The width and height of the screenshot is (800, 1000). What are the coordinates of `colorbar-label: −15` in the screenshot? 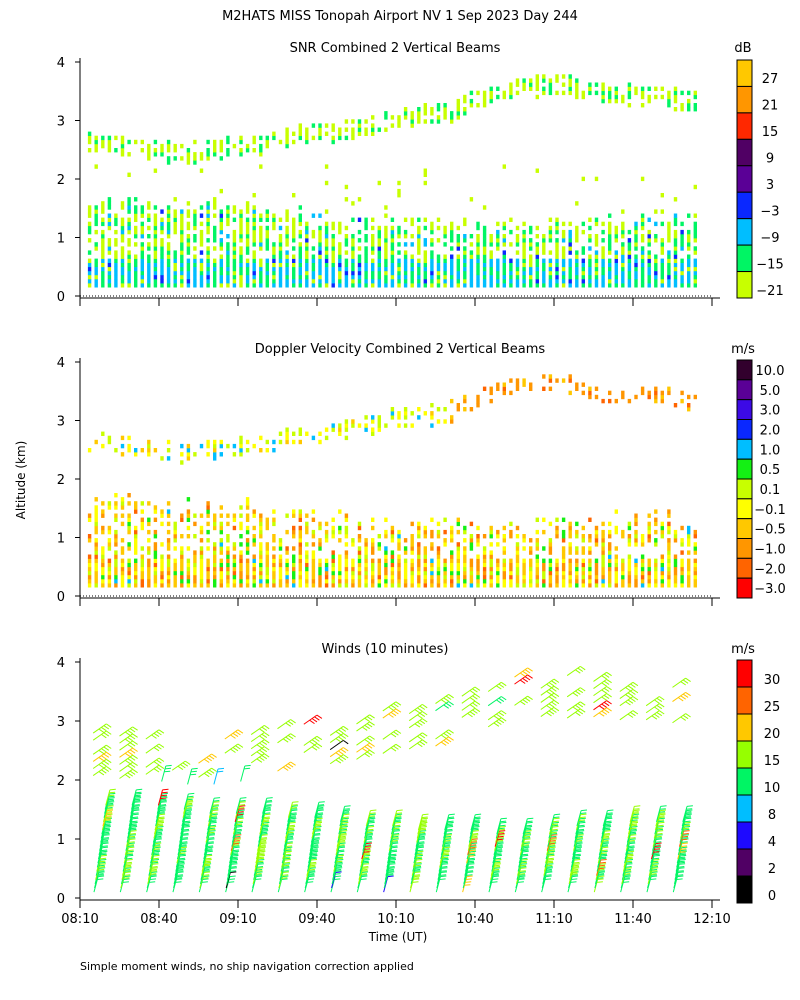 It's located at (769, 264).